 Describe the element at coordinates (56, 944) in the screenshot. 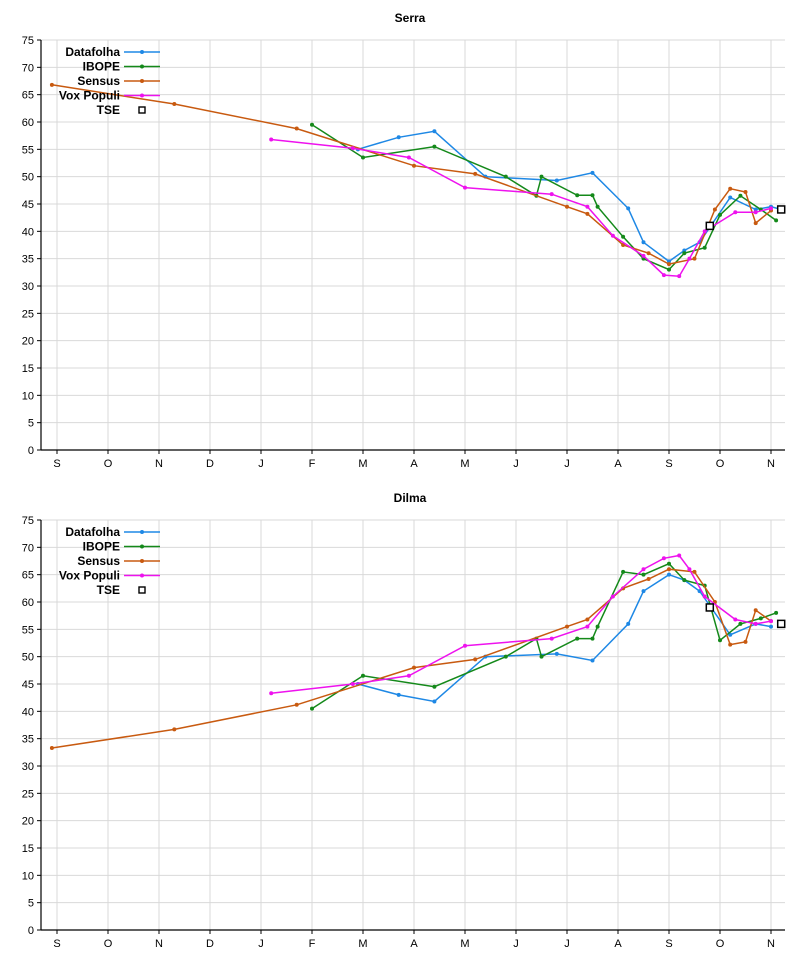

I see `x-tick-label: S` at that location.